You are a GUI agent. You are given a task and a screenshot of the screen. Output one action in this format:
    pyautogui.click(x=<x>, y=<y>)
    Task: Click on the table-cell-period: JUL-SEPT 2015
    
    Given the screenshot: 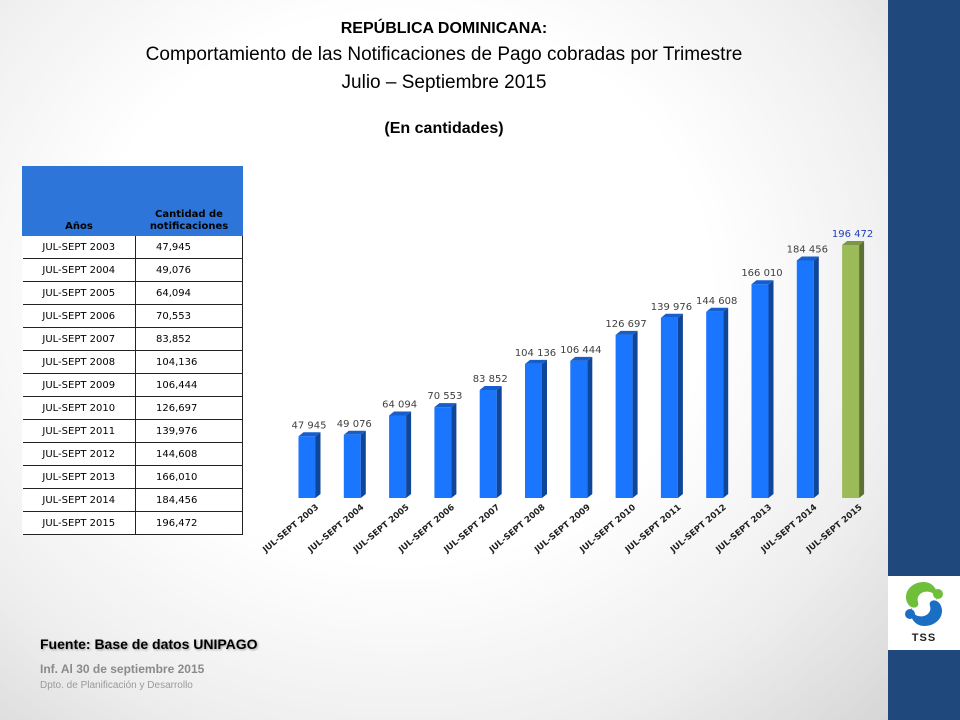 What is the action you would take?
    pyautogui.click(x=79, y=523)
    